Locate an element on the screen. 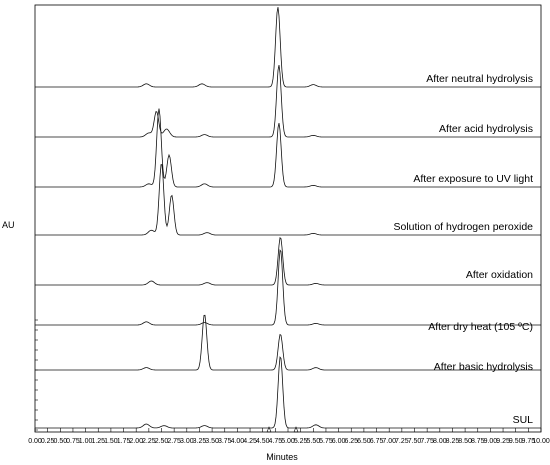 The height and width of the screenshot is (465, 550). trace-label: After dry heat (105 ºC) is located at coordinates (480, 327).